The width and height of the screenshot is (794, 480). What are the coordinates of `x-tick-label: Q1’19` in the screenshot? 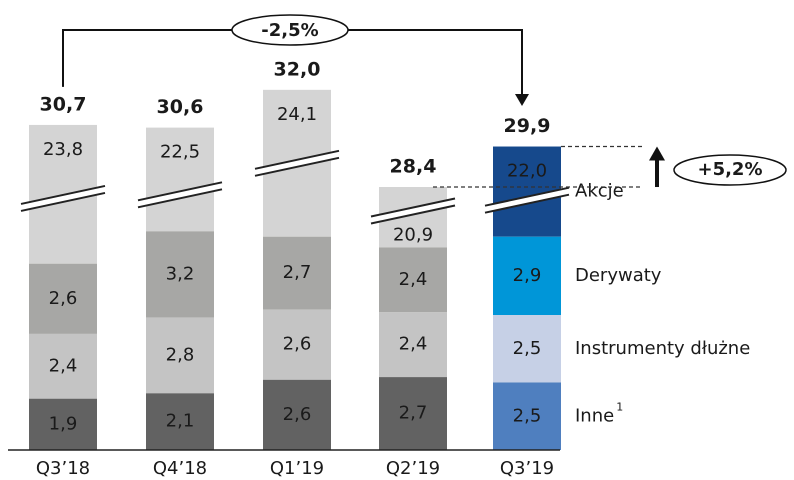 It's located at (297, 468).